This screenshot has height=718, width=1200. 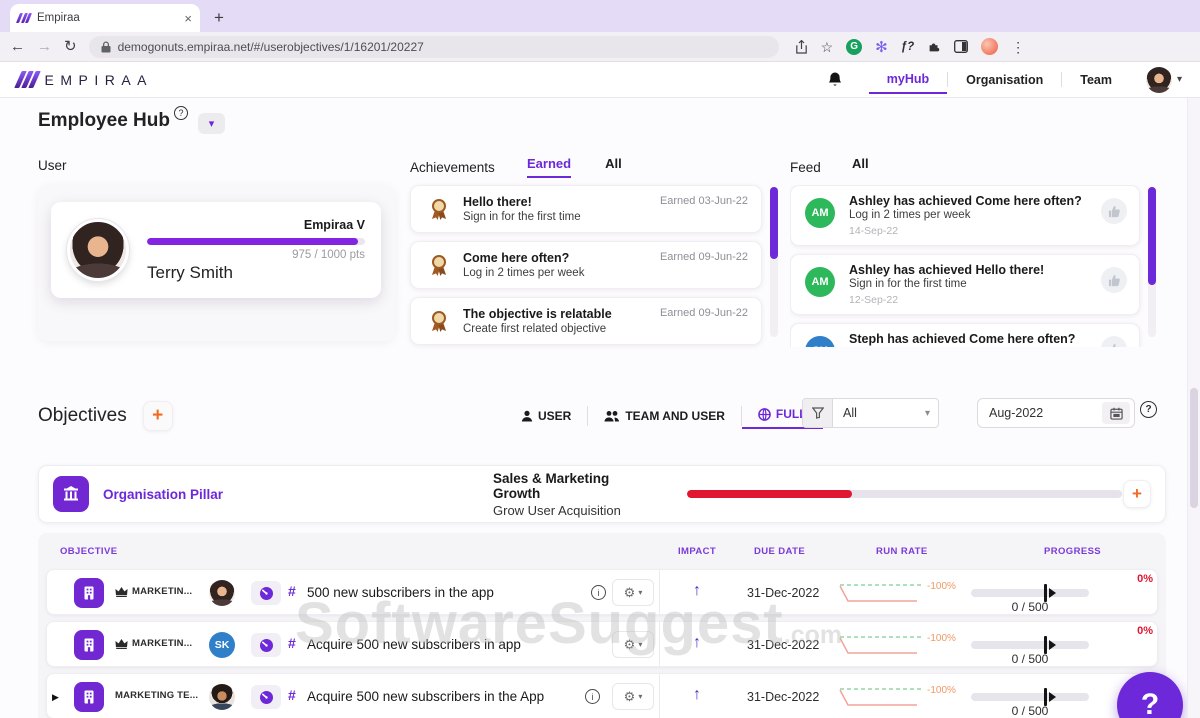 What do you see at coordinates (860, 163) in the screenshot?
I see `tab-feed-all: All` at bounding box center [860, 163].